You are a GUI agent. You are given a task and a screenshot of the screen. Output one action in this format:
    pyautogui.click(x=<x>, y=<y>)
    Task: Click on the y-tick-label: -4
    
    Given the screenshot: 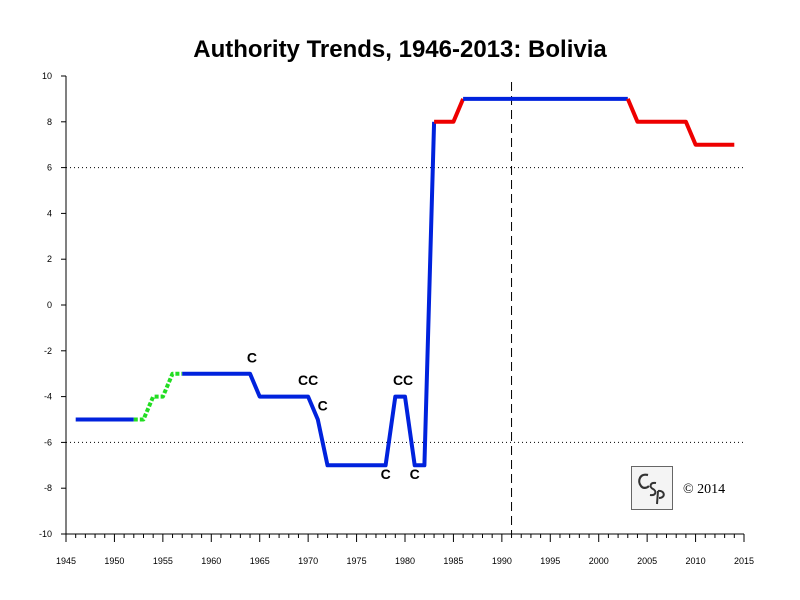 What is the action you would take?
    pyautogui.click(x=48, y=397)
    